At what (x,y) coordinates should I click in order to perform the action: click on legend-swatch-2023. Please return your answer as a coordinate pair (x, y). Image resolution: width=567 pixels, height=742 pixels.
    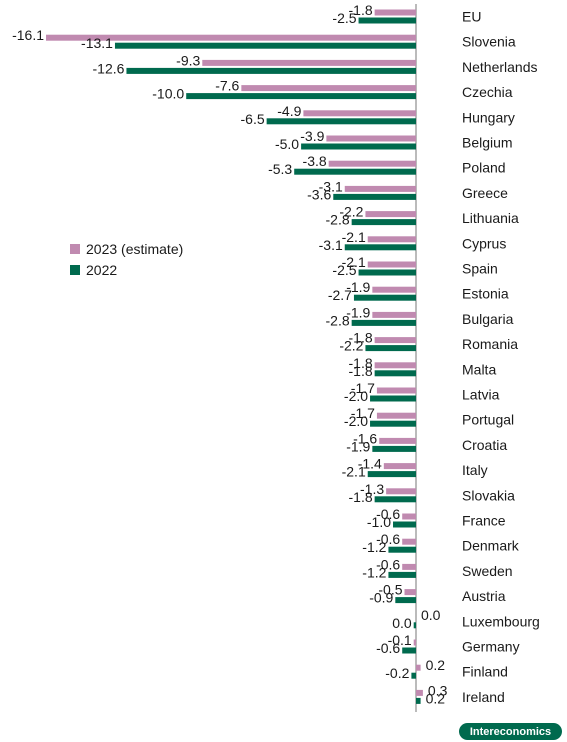
    Looking at the image, I should click on (75, 248).